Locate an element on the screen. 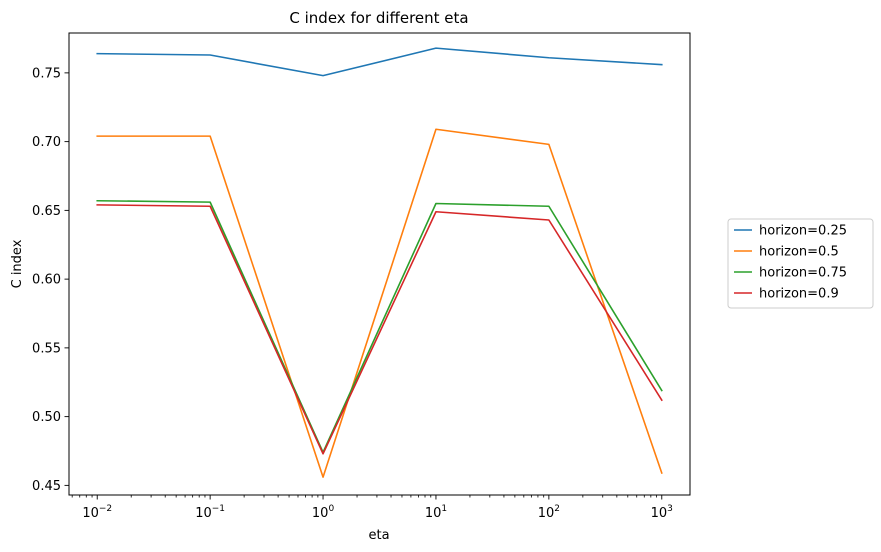  y-tick-label: 0.55 is located at coordinates (46, 348).